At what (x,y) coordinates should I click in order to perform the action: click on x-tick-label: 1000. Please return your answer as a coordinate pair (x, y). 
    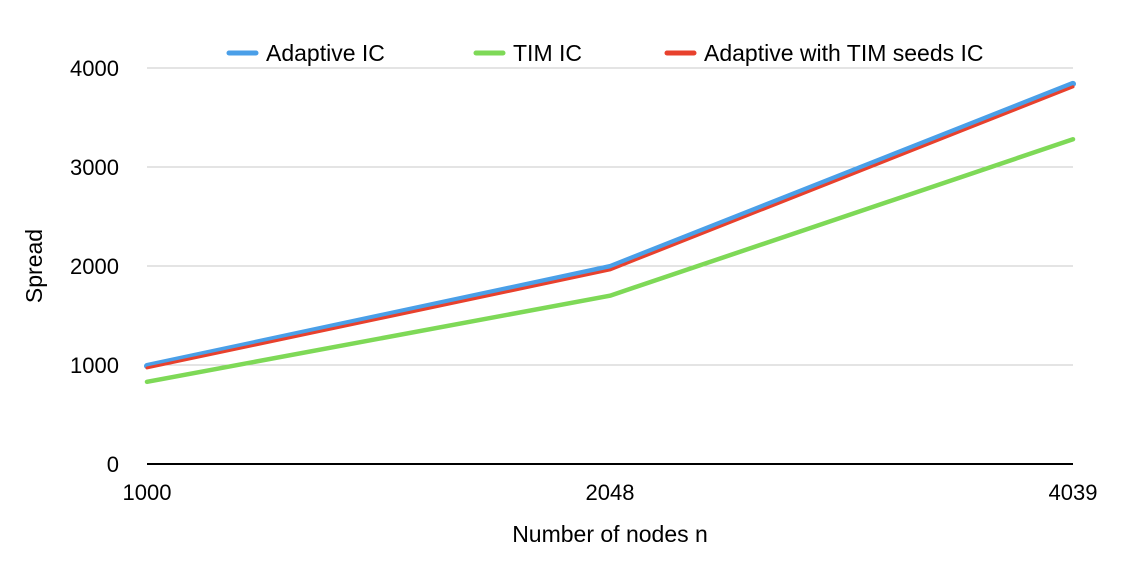
    Looking at the image, I should click on (147, 492).